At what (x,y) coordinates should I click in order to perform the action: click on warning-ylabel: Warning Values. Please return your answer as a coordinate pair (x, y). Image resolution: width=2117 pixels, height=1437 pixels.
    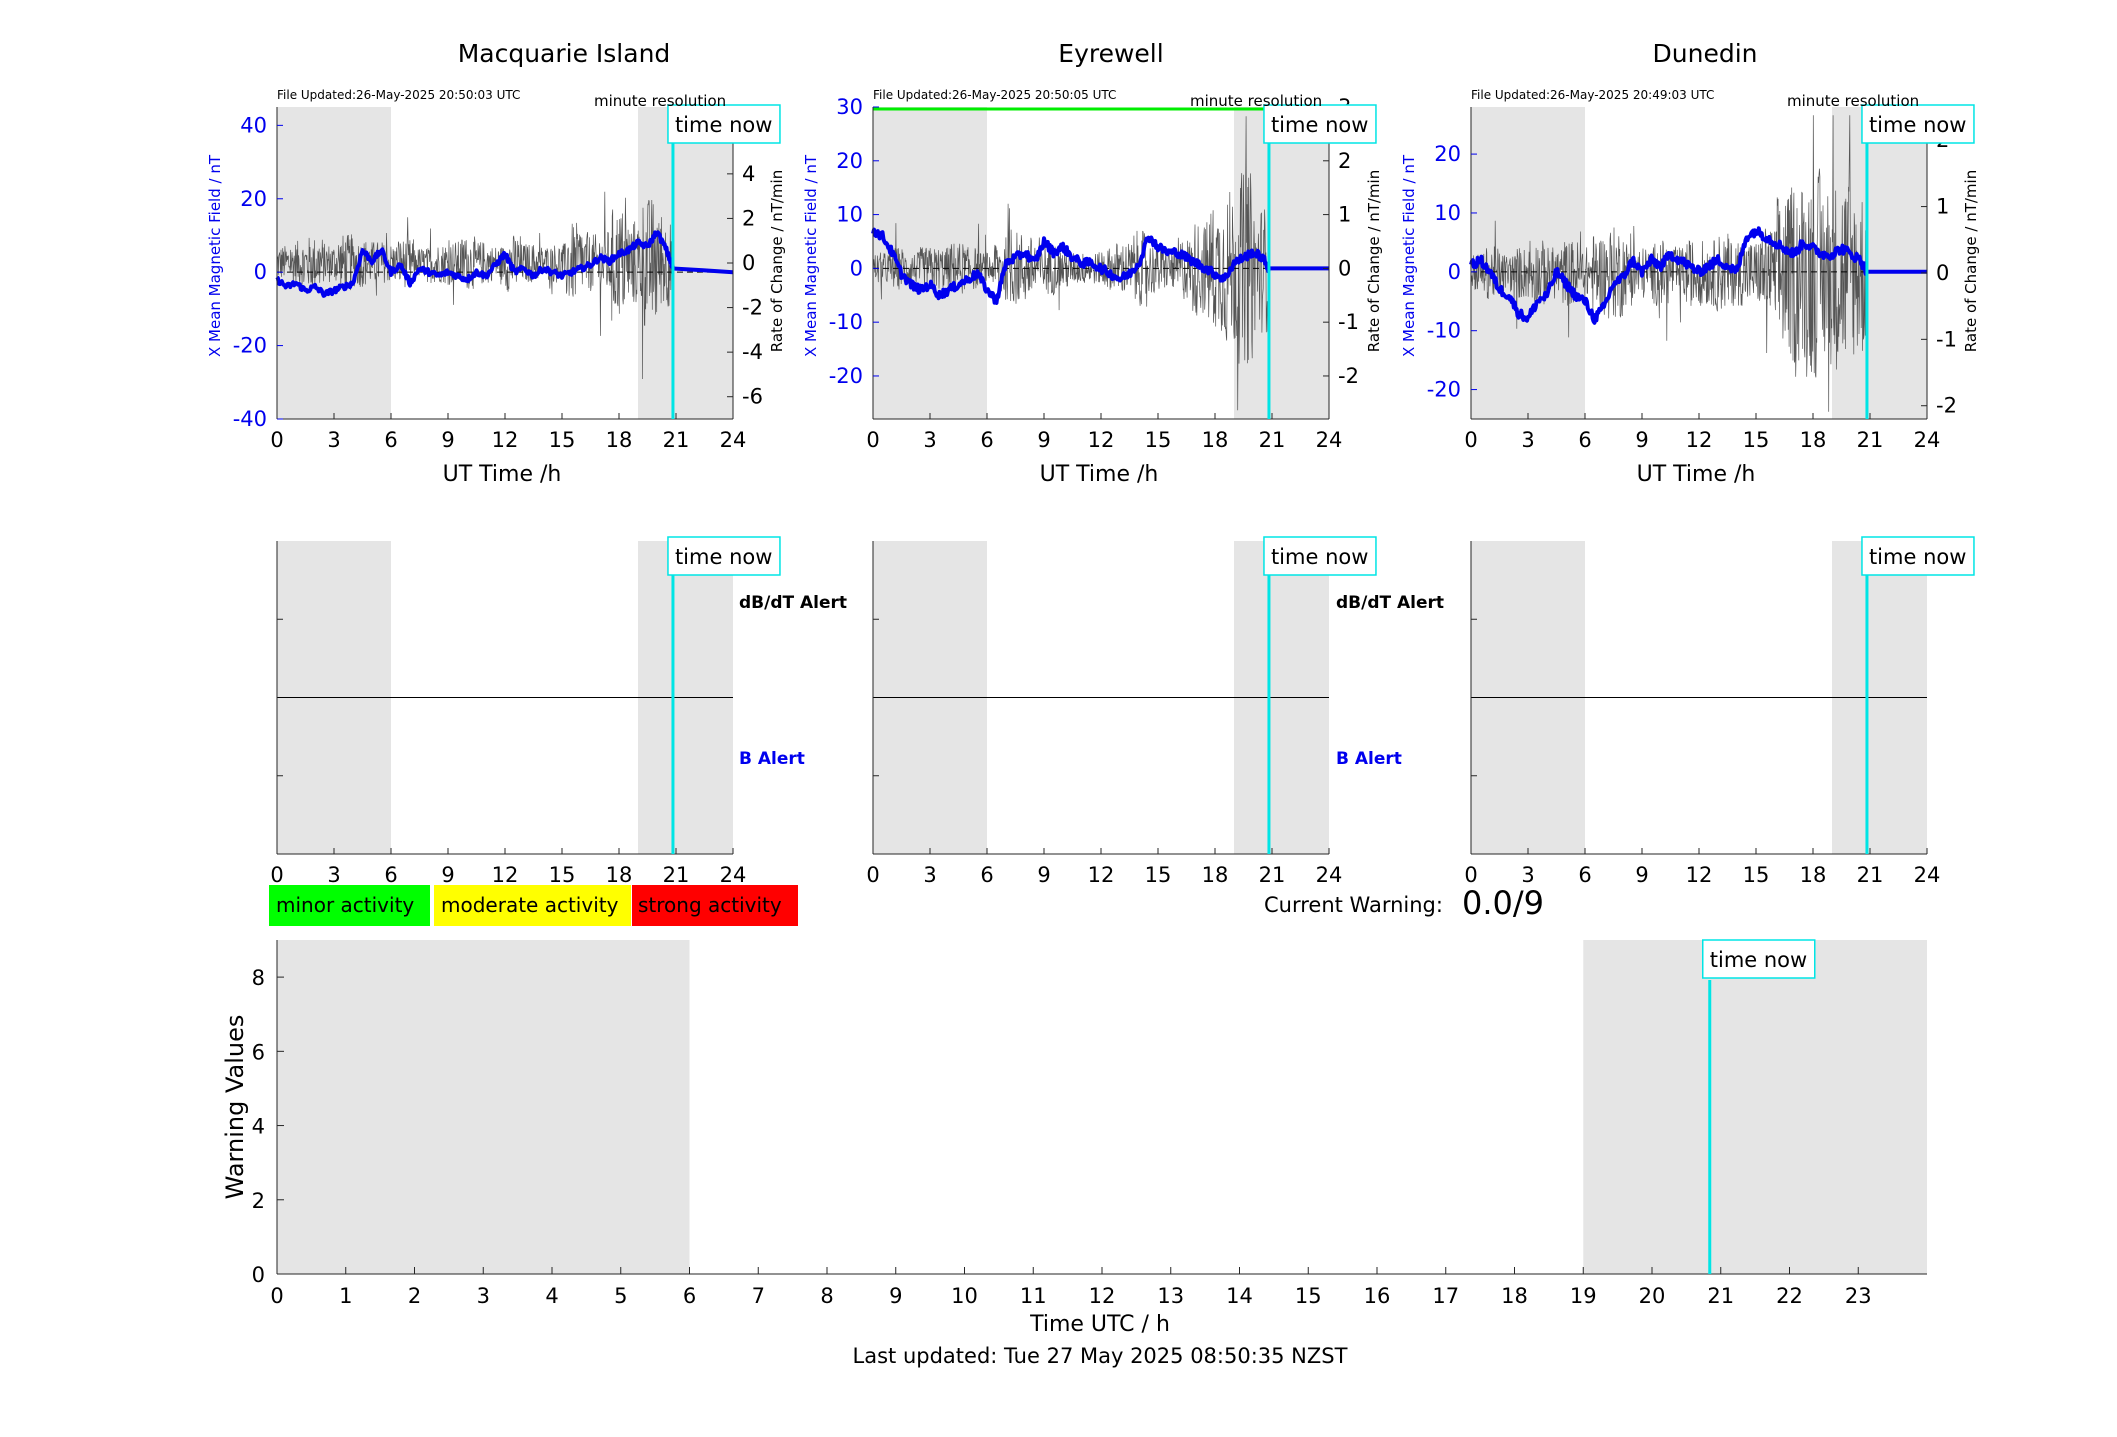
    Looking at the image, I should click on (235, 1107).